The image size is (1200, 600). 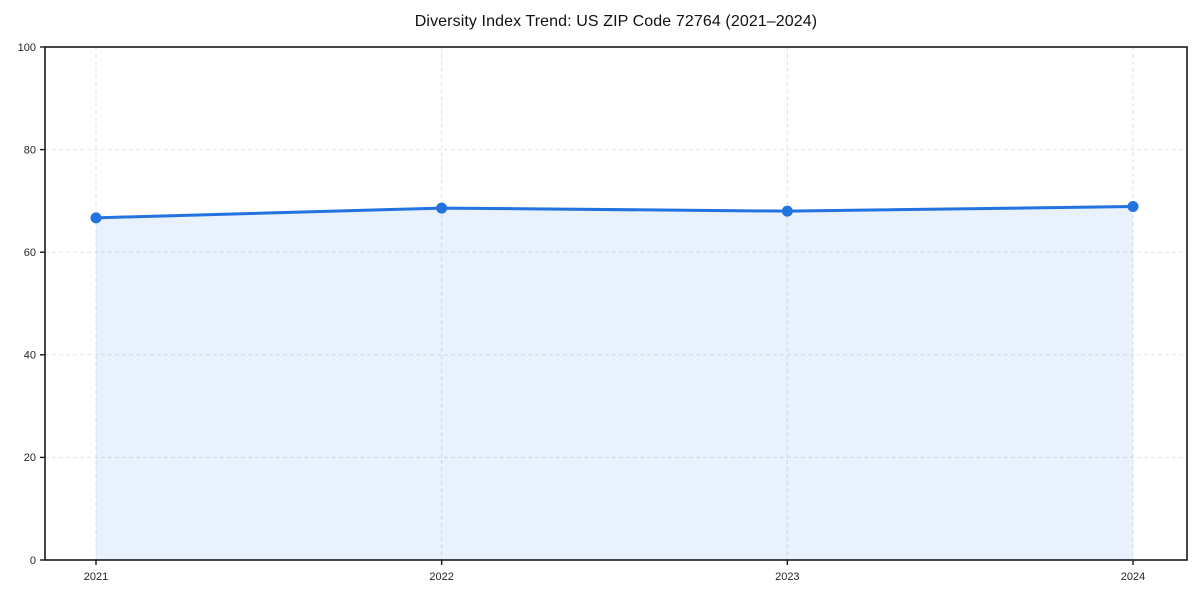 What do you see at coordinates (30, 356) in the screenshot?
I see `y-tick-label: 40` at bounding box center [30, 356].